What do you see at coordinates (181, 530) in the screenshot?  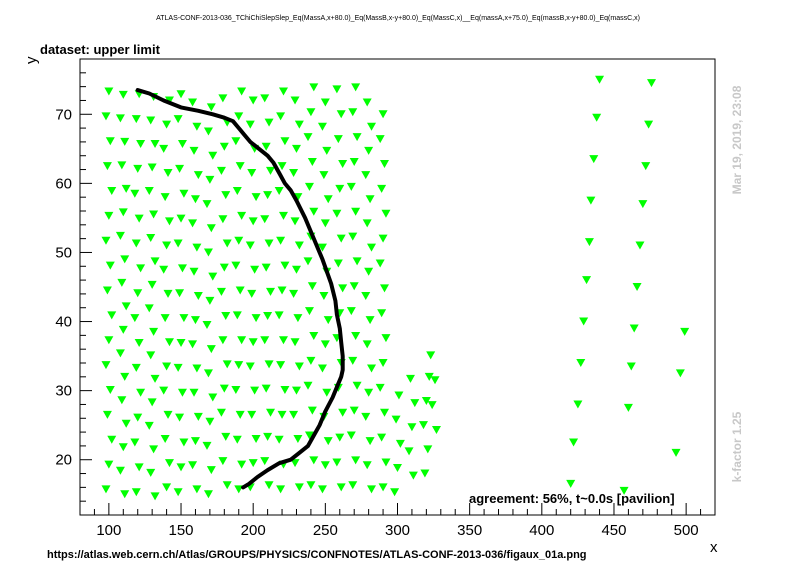 I see `x-tick-label: 150` at bounding box center [181, 530].